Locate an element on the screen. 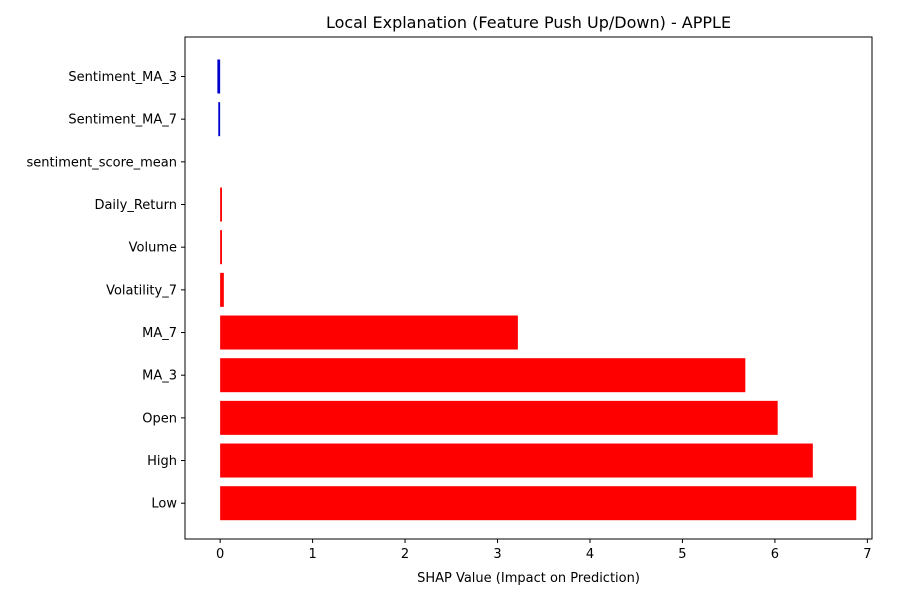 The image size is (900, 600). bar-Daily_Return is located at coordinates (221, 204).